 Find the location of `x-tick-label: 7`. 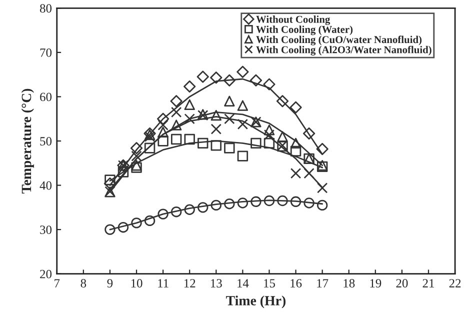

x-tick-label: 7 is located at coordinates (57, 283).